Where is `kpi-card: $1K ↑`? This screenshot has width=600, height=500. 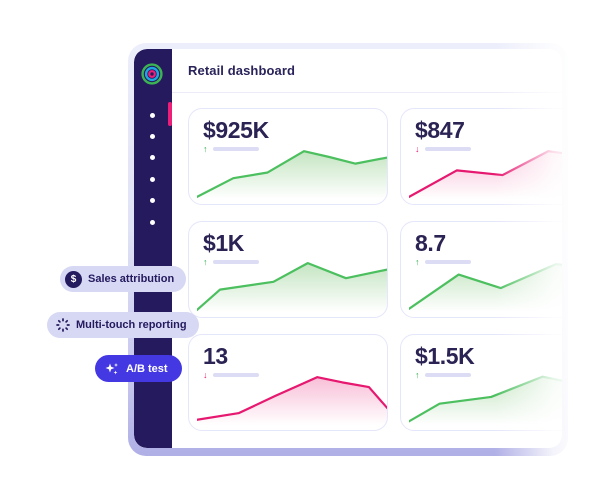 kpi-card: $1K ↑ is located at coordinates (288, 269).